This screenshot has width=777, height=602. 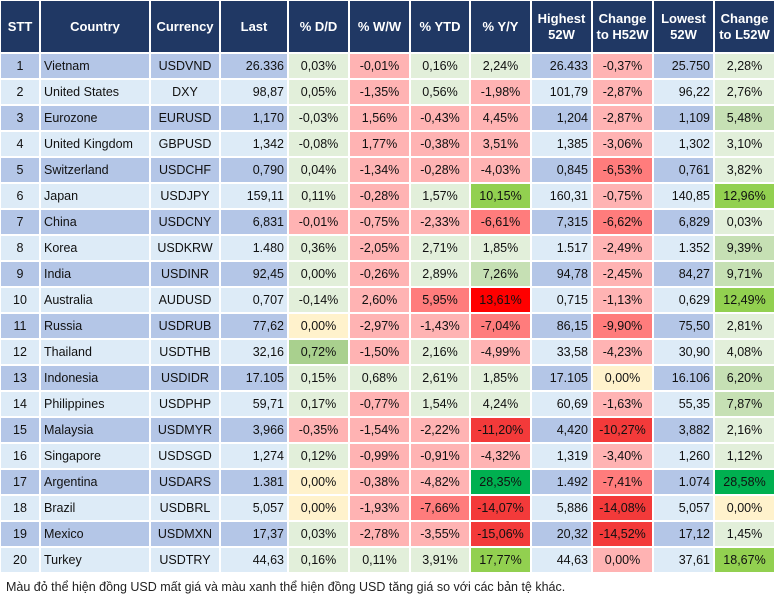 I want to click on cell-change-to-h52w: -9,90%, so click(x=622, y=326).